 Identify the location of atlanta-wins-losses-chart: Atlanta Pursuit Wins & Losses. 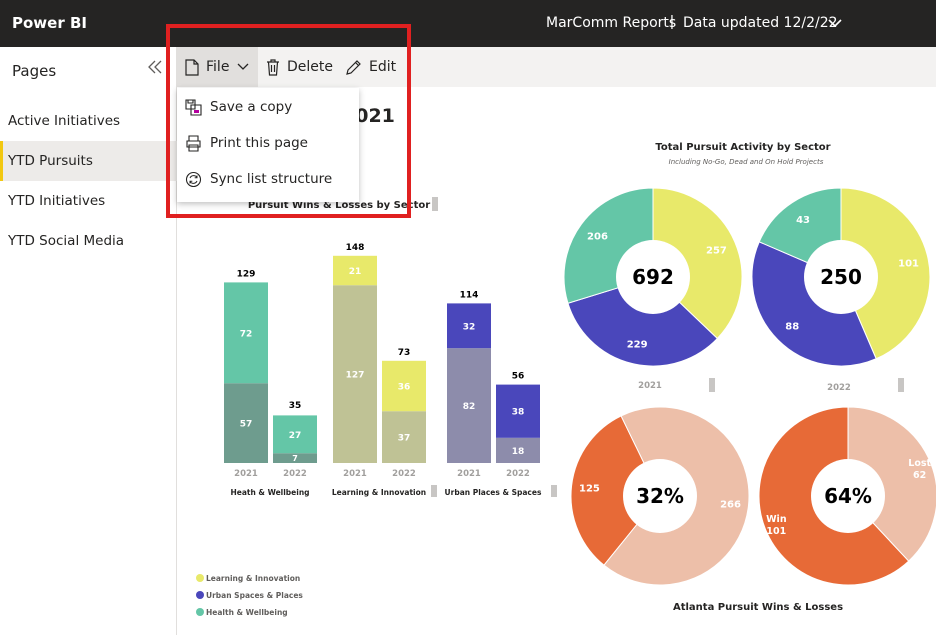
(758, 607).